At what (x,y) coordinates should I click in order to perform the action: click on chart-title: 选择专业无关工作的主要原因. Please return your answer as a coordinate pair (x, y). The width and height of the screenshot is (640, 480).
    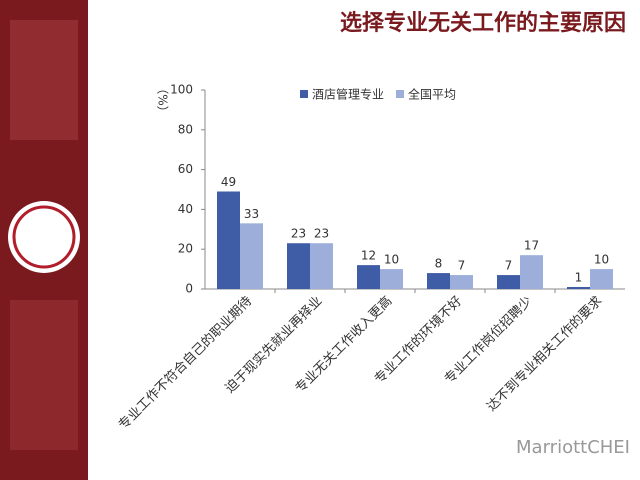
    Looking at the image, I should click on (483, 23).